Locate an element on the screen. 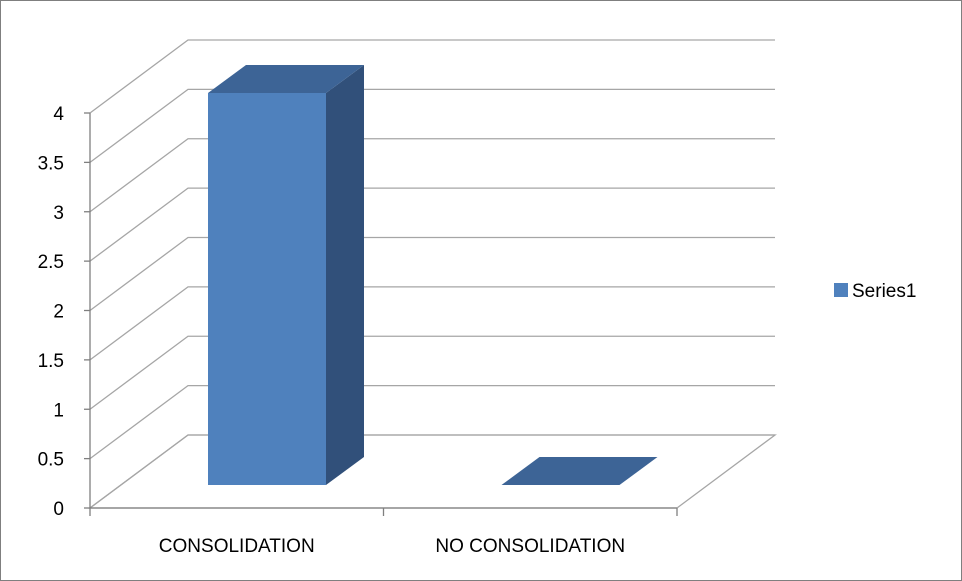  x-category-label: CONSOLIDATION is located at coordinates (237, 546).